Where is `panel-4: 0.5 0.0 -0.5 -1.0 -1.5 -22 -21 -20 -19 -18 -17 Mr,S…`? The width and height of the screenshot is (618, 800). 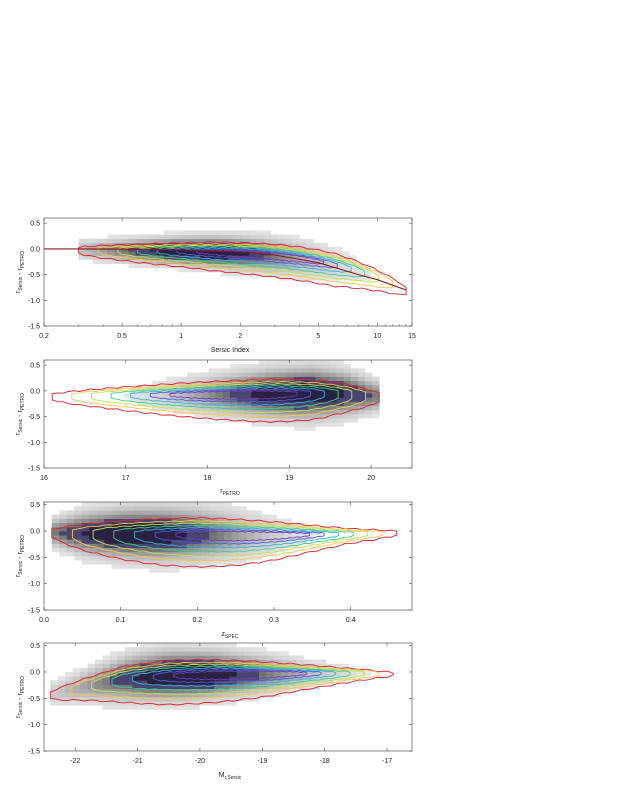 panel-4: 0.5 0.0 -0.5 -1.0 -1.5 -22 -21 -20 -19 -18 -17 Mr,S… is located at coordinates (214, 711).